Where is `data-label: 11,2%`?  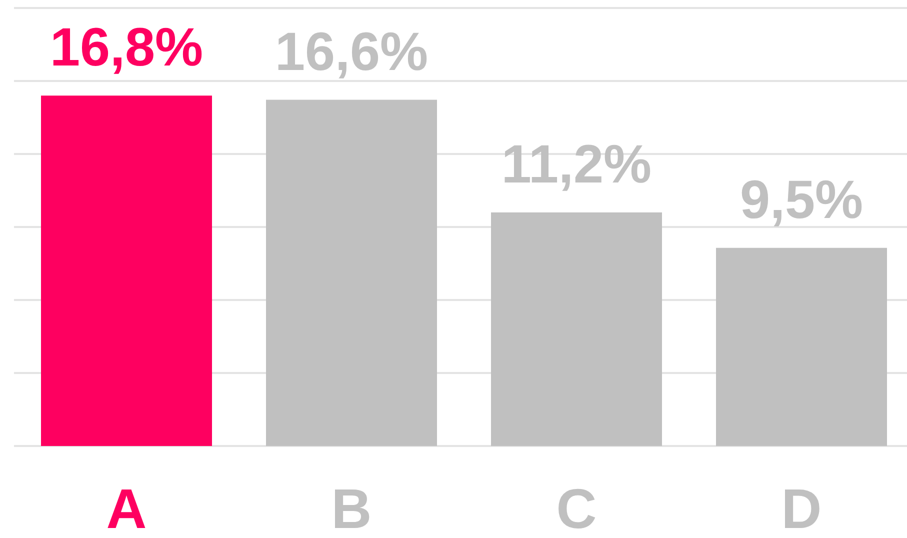 data-label: 11,2% is located at coordinates (576, 164).